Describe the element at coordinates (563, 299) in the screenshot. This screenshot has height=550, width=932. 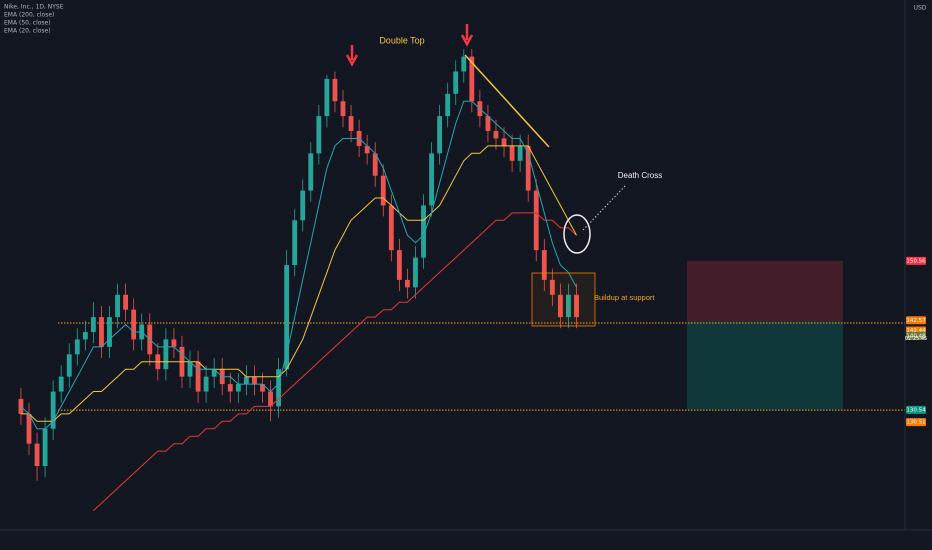
I see `buildup-box` at that location.